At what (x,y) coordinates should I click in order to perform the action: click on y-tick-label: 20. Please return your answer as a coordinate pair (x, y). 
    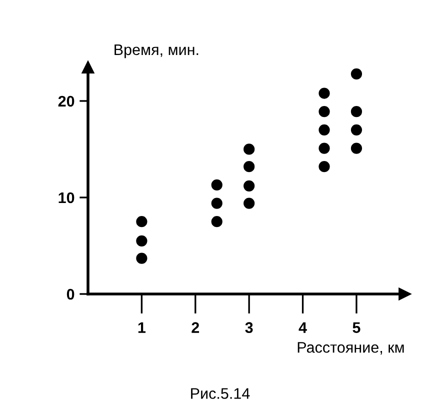
    Looking at the image, I should click on (66, 101).